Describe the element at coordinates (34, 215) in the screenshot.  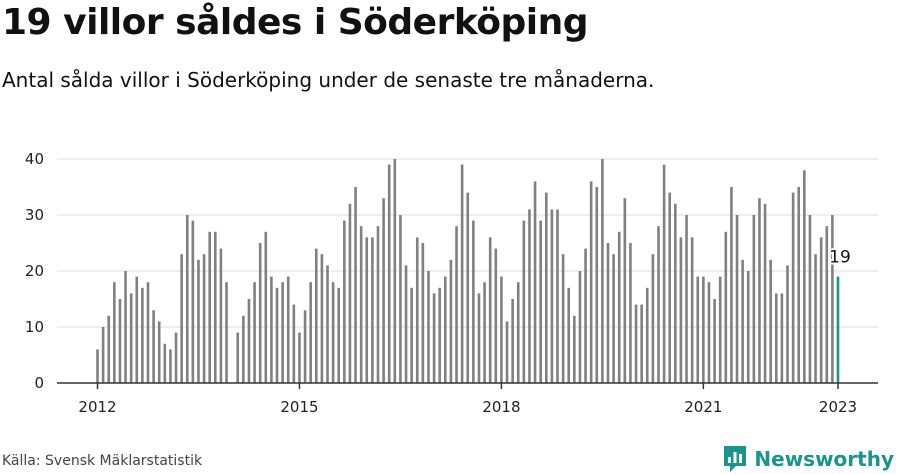
I see `y-tick-label: 30` at that location.